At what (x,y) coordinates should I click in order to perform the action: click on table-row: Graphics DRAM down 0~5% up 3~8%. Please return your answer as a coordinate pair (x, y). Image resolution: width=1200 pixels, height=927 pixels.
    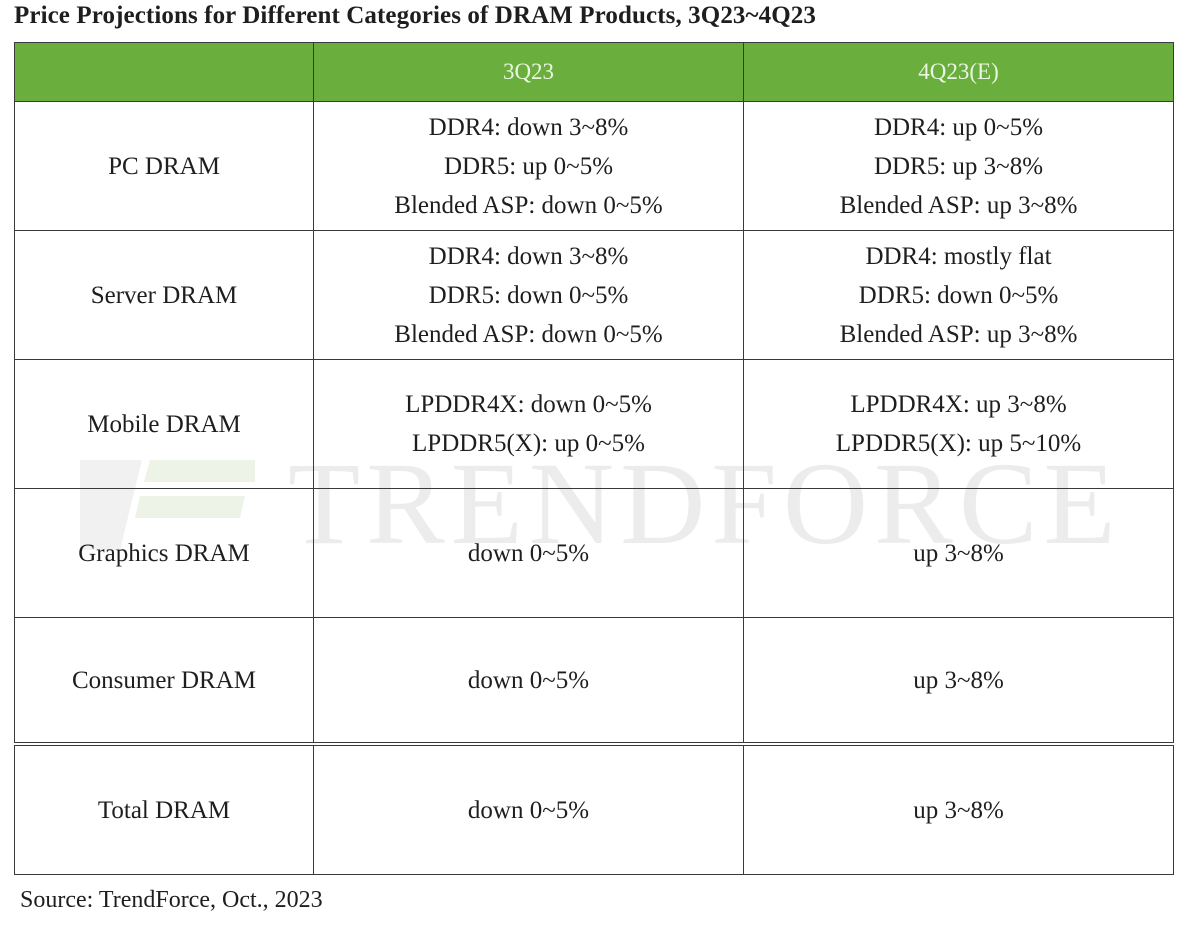
    Looking at the image, I should click on (594, 553).